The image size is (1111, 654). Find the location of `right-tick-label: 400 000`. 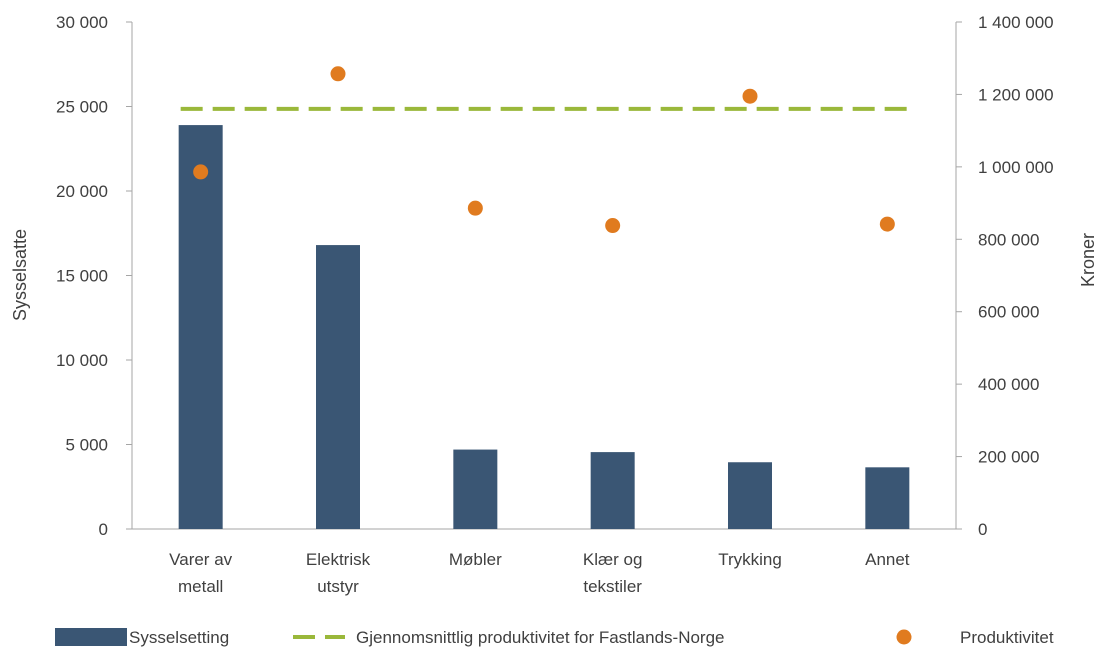

right-tick-label: 400 000 is located at coordinates (1008, 384).